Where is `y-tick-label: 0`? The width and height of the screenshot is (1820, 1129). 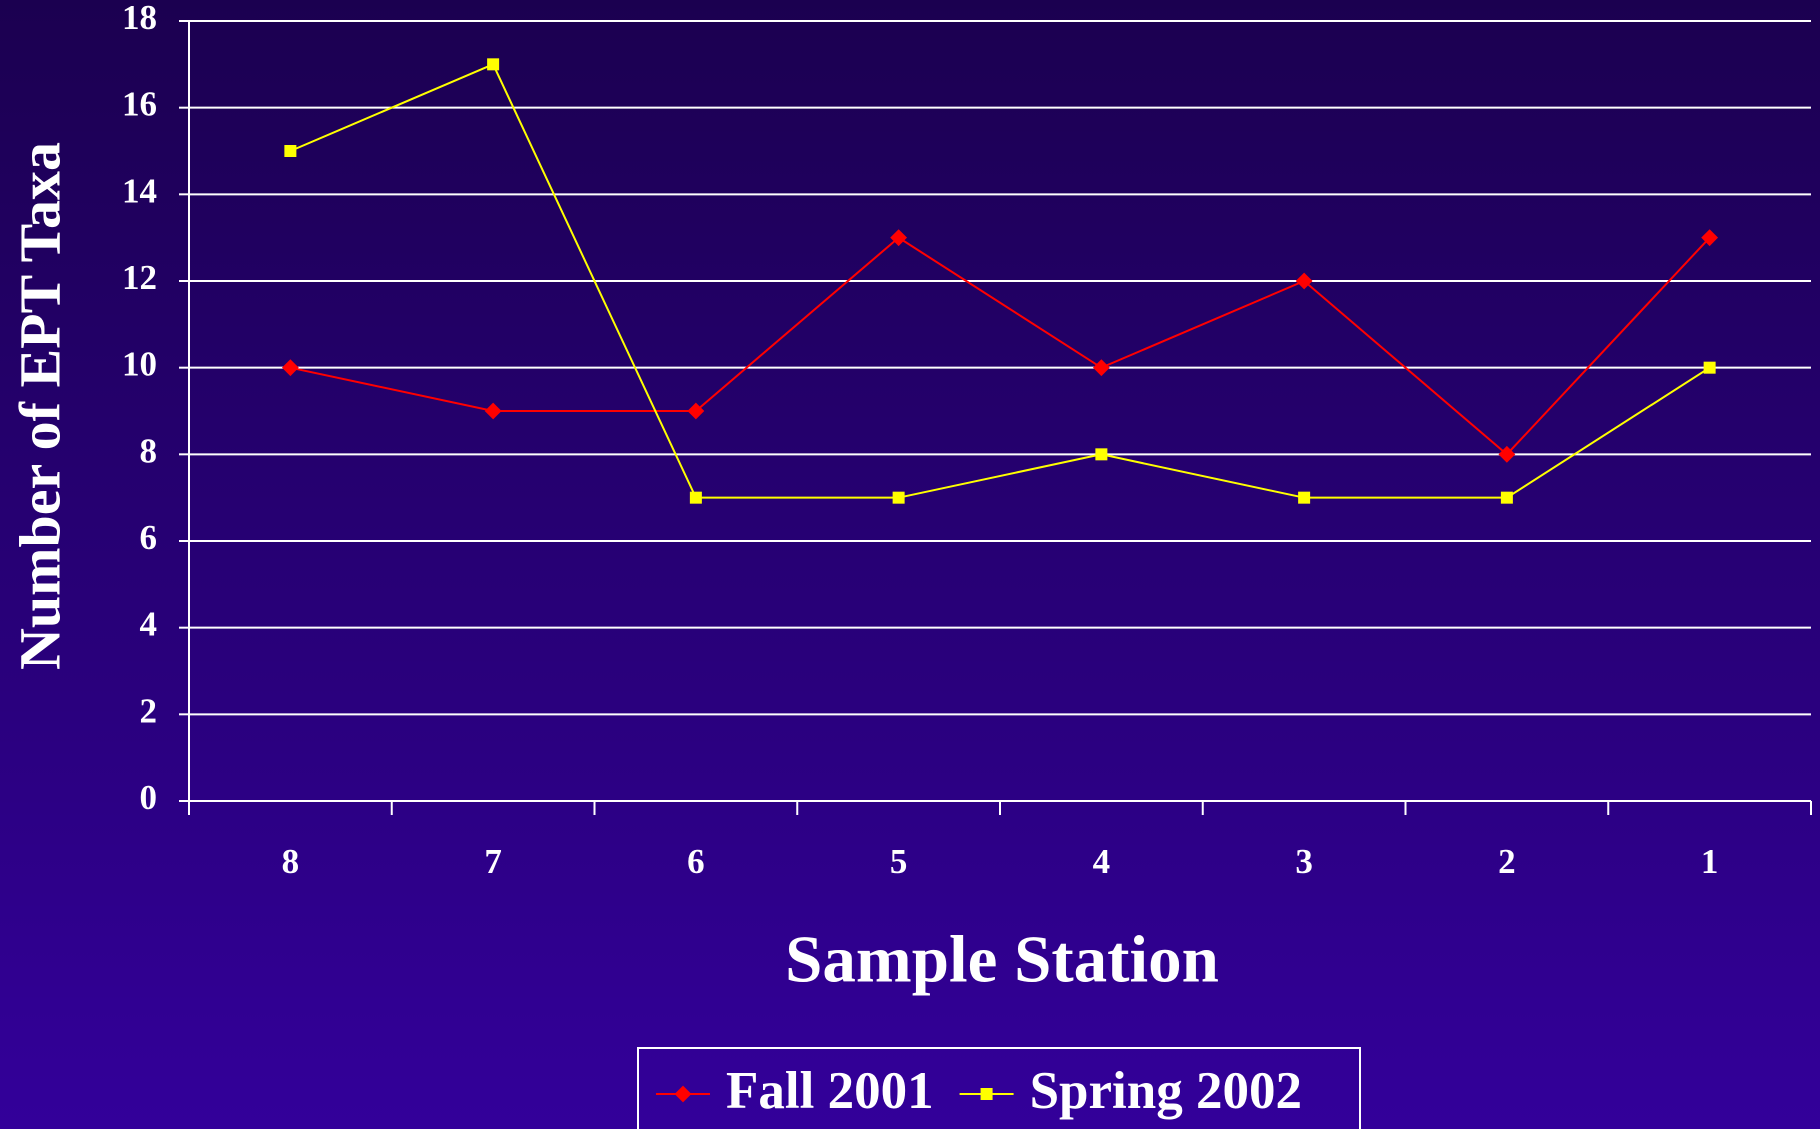
y-tick-label: 0 is located at coordinates (149, 797).